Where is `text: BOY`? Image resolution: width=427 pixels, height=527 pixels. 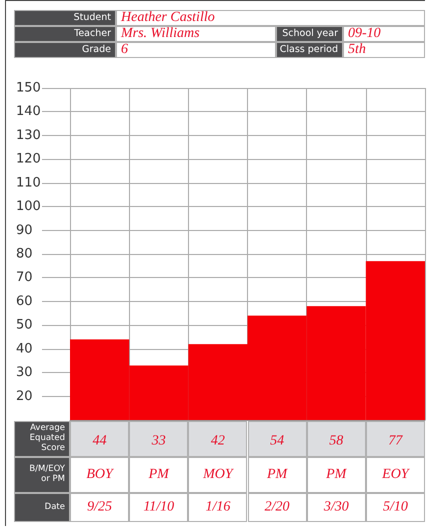
text: BOY is located at coordinates (100, 475).